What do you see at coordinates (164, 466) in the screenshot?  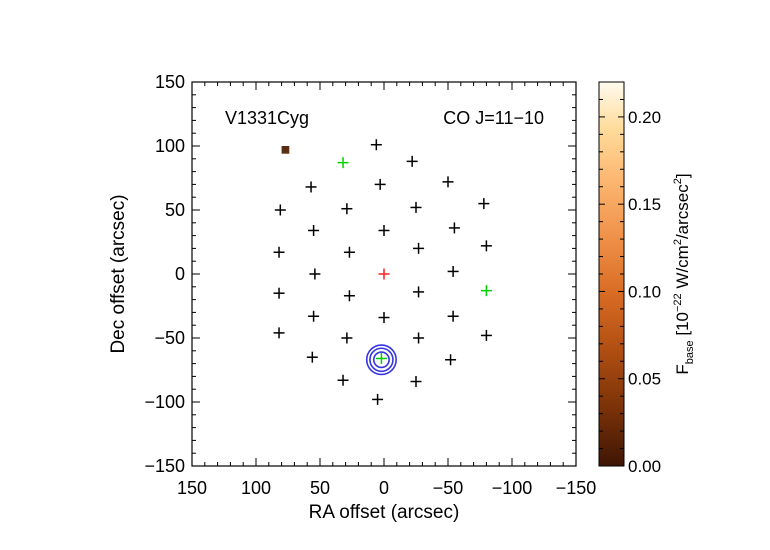 I see `y-tick-label: −150` at bounding box center [164, 466].